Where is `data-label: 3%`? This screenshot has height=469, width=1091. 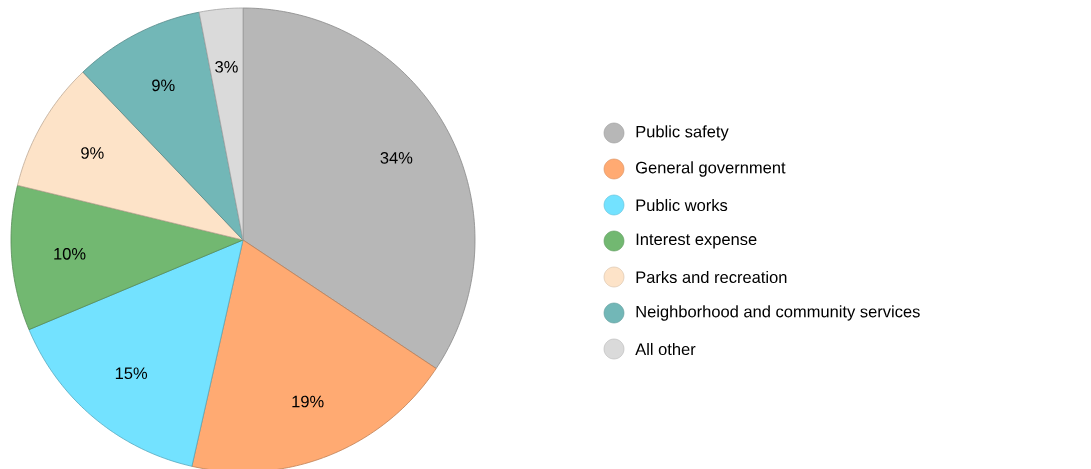 data-label: 3% is located at coordinates (226, 66).